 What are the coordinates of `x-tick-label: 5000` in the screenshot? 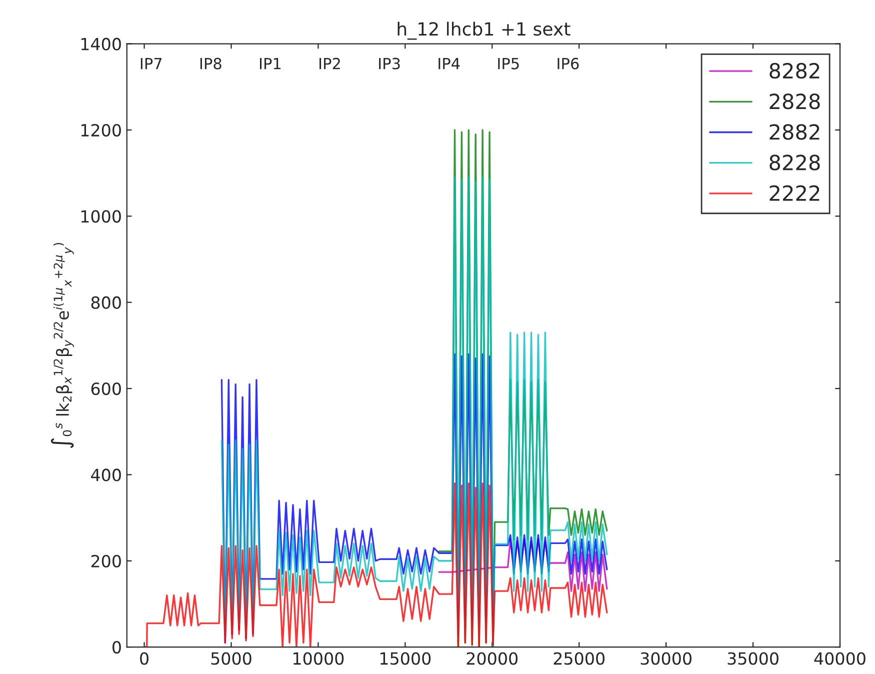 It's located at (231, 658).